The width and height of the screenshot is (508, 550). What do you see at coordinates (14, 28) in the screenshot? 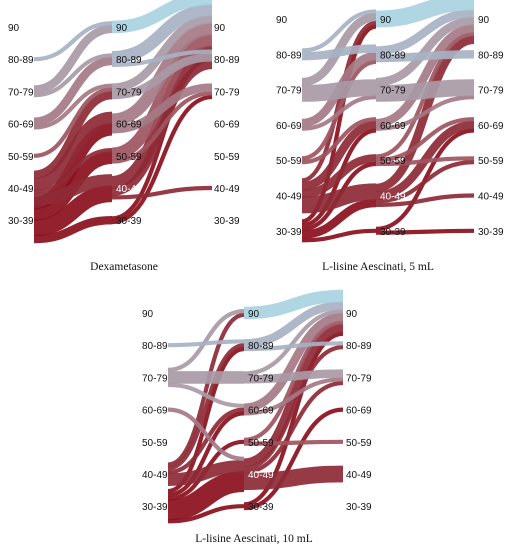
I see `left-label-90: 90` at bounding box center [14, 28].